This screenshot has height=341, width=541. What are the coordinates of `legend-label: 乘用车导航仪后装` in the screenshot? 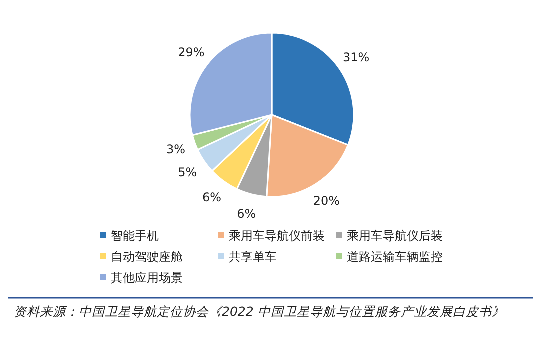 It's located at (395, 236).